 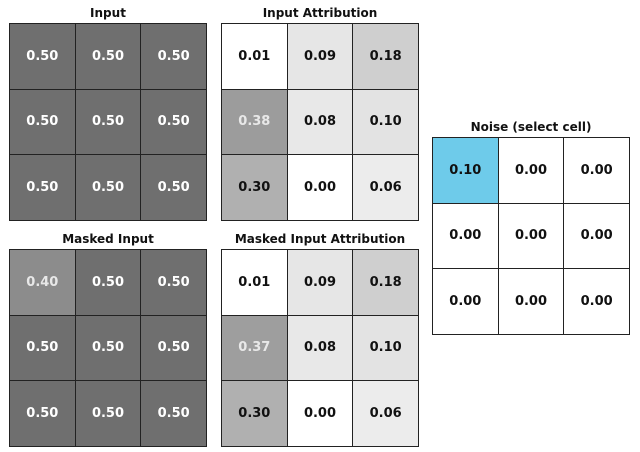 I want to click on input-attribution-cell-r3-c3: 0.06, so click(x=385, y=187).